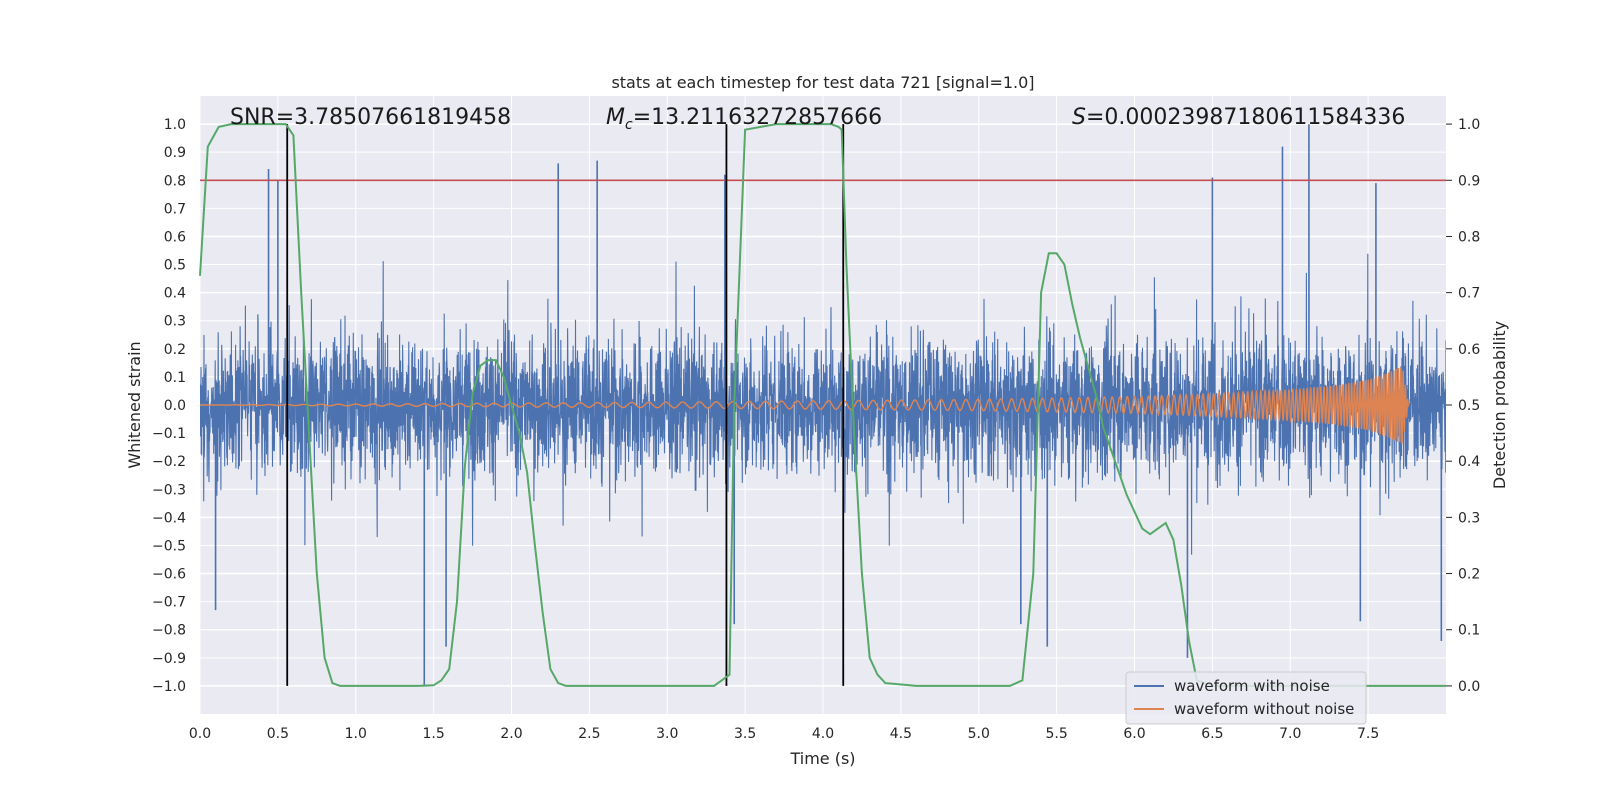 Image resolution: width=1600 pixels, height=800 pixels. I want to click on y-tick-label: 0.4, so click(175, 294).